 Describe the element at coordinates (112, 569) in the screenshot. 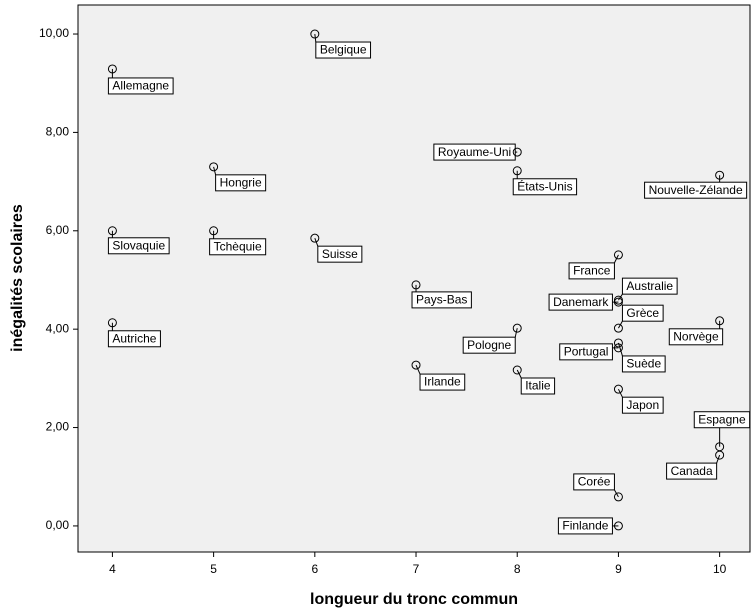

I see `x-tick-label: 4` at that location.